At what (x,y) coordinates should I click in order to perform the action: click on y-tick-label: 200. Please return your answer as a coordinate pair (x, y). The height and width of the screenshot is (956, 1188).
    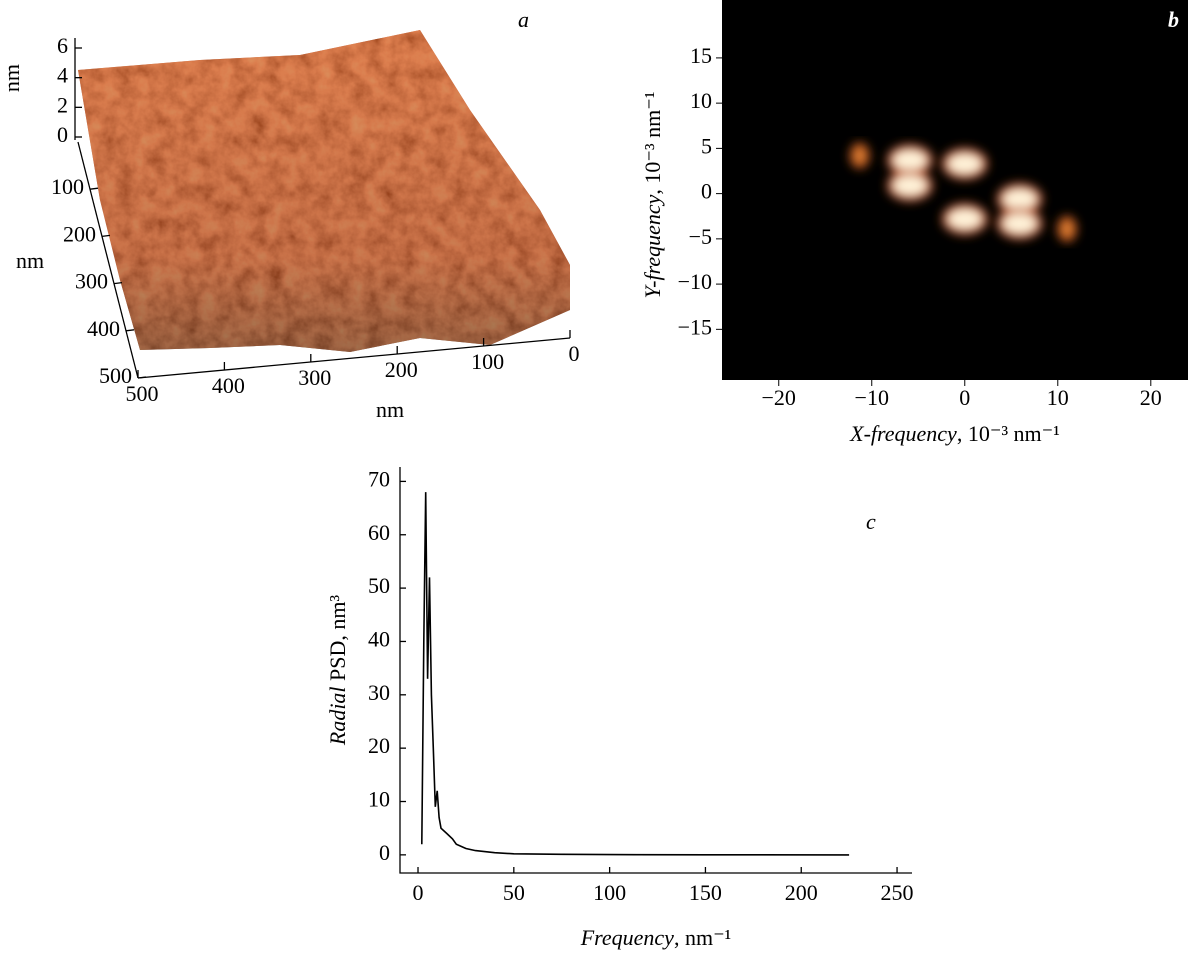
    Looking at the image, I should click on (79, 233).